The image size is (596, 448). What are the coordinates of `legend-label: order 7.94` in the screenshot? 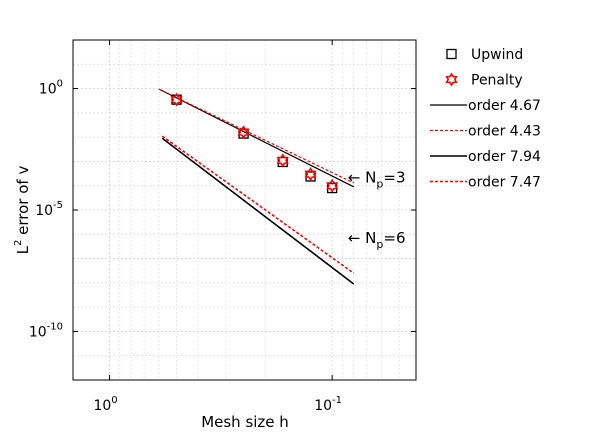 It's located at (504, 157).